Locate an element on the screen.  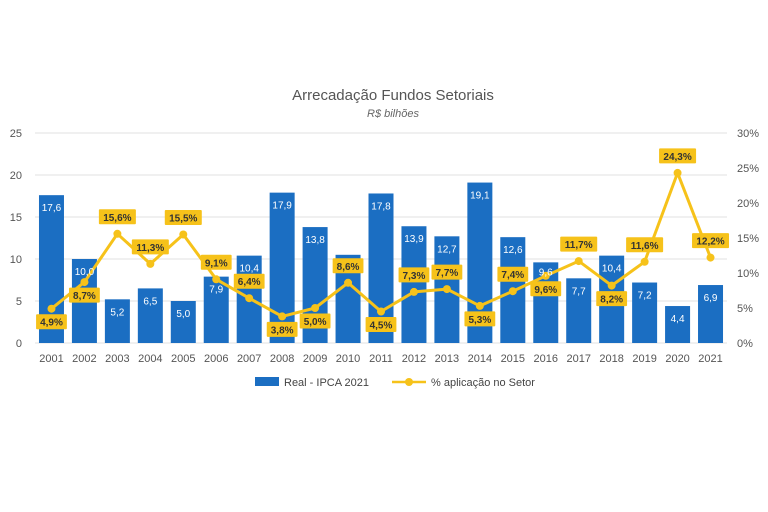
x-tick-label: 2015 is located at coordinates (513, 359).